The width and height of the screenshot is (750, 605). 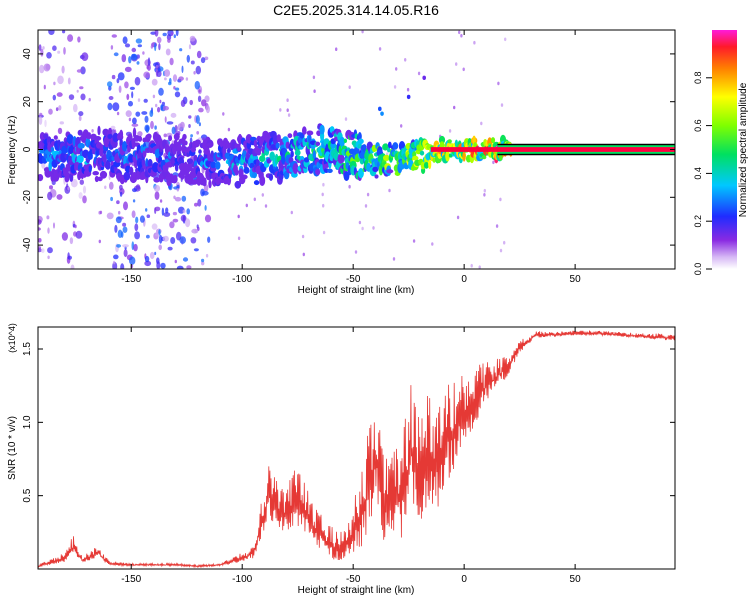 What do you see at coordinates (698, 173) in the screenshot?
I see `colorbar-tick-label: 0.4` at bounding box center [698, 173].